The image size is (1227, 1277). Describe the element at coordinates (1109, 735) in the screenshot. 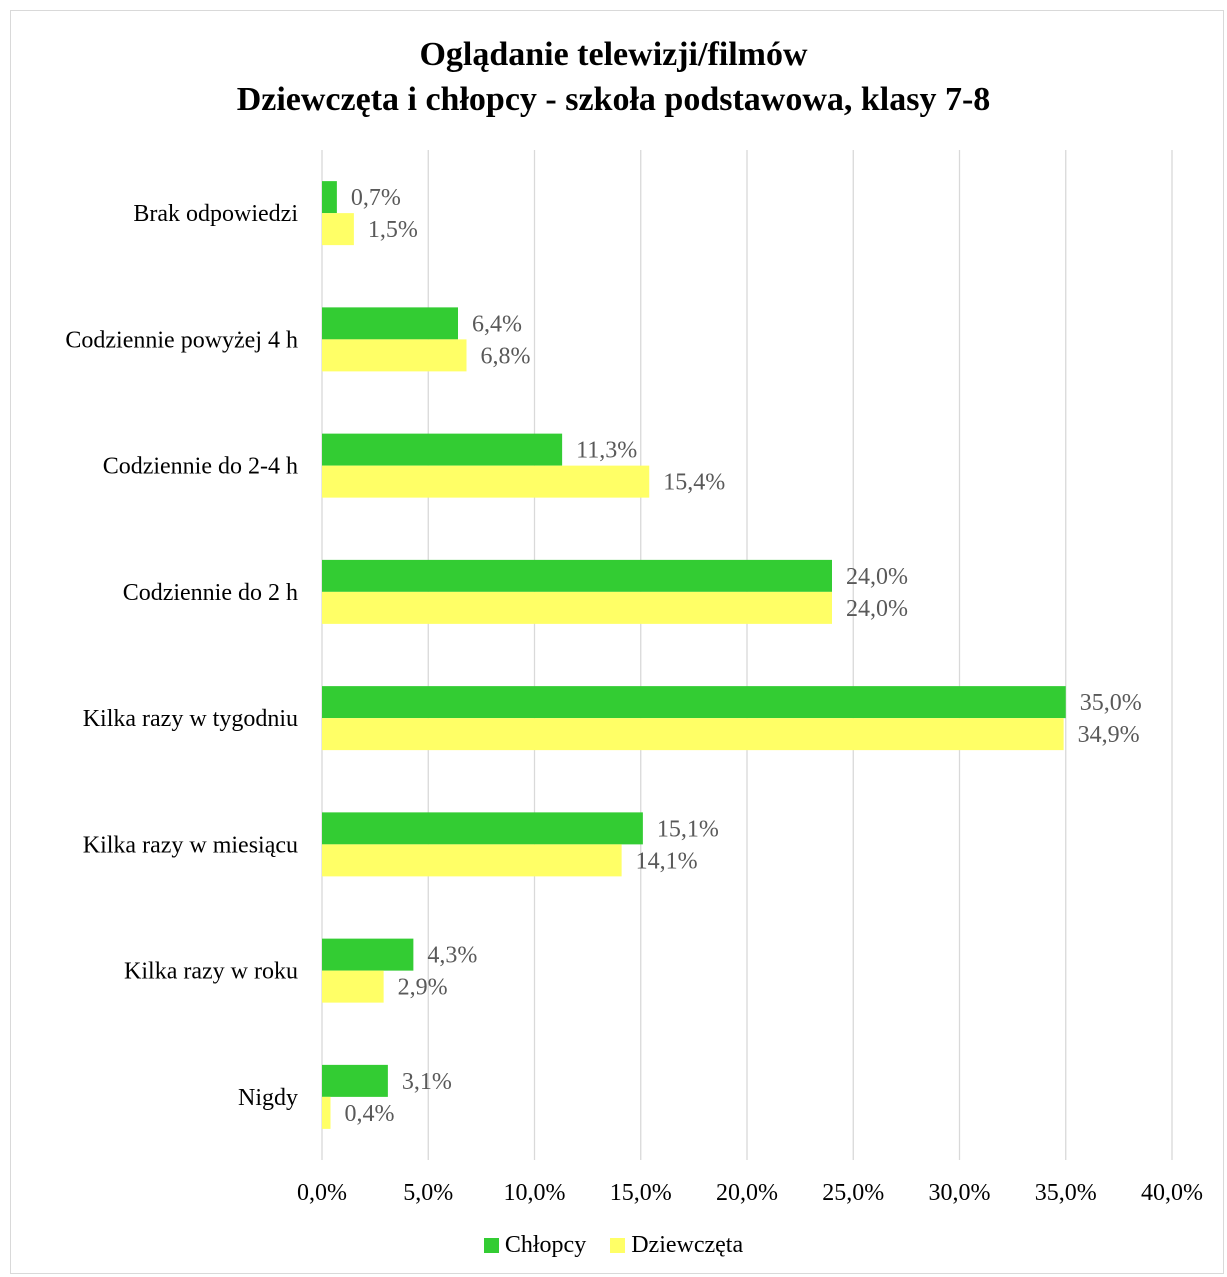

I see `data-label: 34,9%` at that location.